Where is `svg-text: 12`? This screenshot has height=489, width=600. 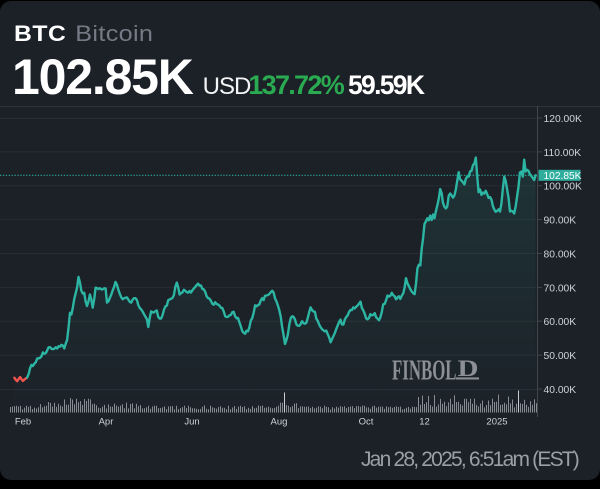 svg-text: 12 is located at coordinates (424, 421).